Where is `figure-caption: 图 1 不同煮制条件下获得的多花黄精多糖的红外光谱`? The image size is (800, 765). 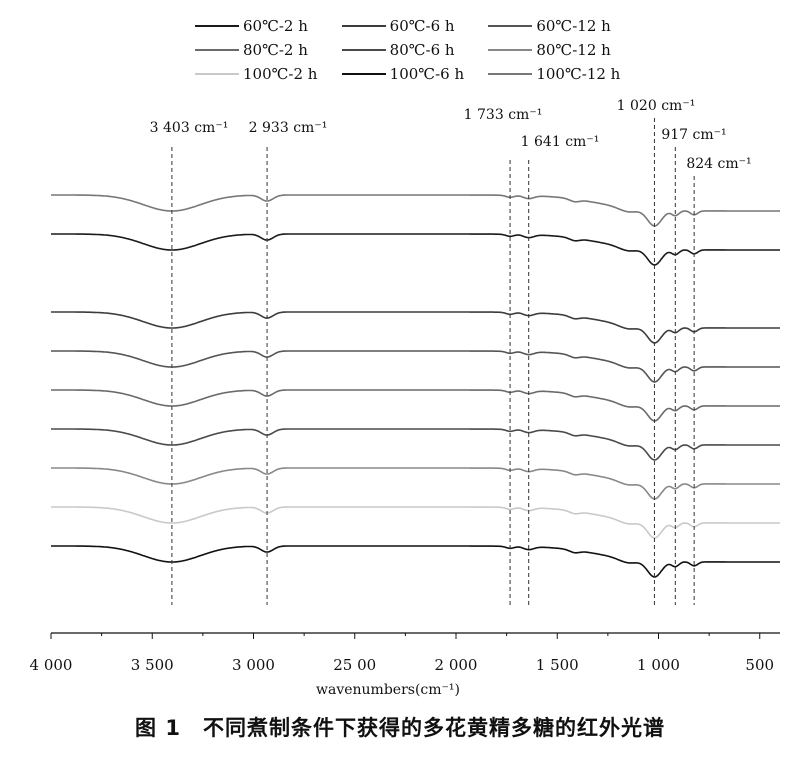
figure-caption: 图 1 不同煮制条件下获得的多花黄精多糖的红外光谱 is located at coordinates (400, 728).